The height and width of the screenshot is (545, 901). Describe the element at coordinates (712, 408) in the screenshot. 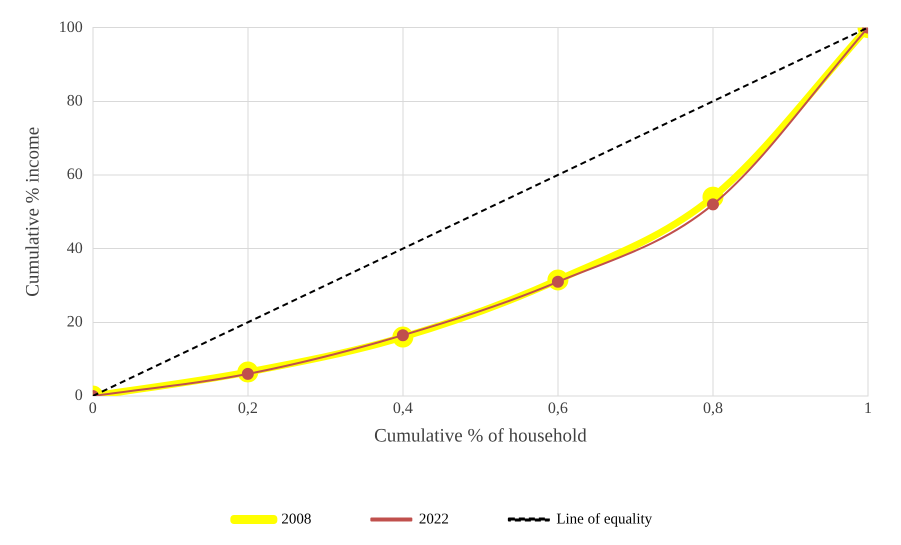

I see `x-tick-label: 0,8` at that location.